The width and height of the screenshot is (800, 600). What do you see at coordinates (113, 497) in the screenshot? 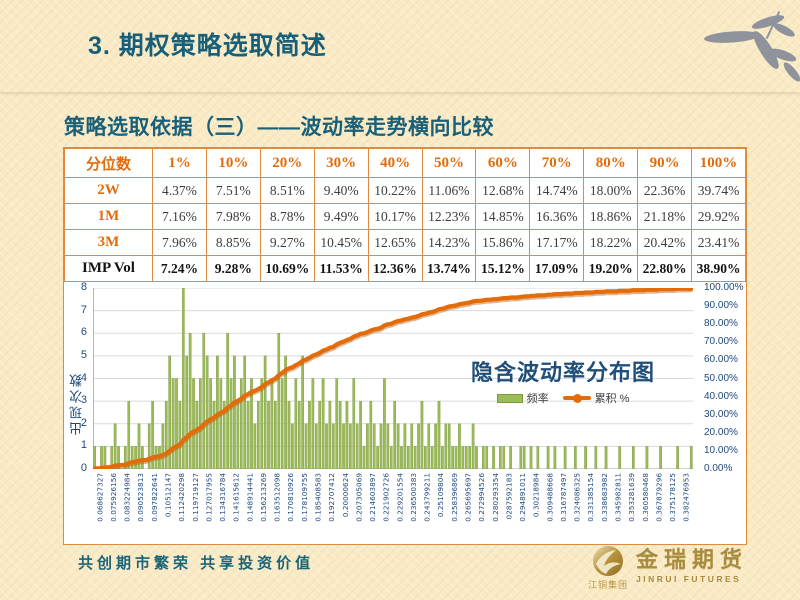
I see `x-tick-label: 0.075926156` at bounding box center [113, 497].